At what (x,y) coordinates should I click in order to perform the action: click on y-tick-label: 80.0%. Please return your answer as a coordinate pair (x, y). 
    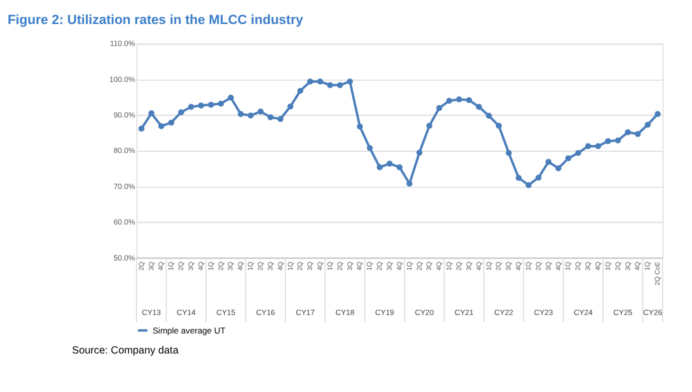
    Looking at the image, I should click on (125, 151).